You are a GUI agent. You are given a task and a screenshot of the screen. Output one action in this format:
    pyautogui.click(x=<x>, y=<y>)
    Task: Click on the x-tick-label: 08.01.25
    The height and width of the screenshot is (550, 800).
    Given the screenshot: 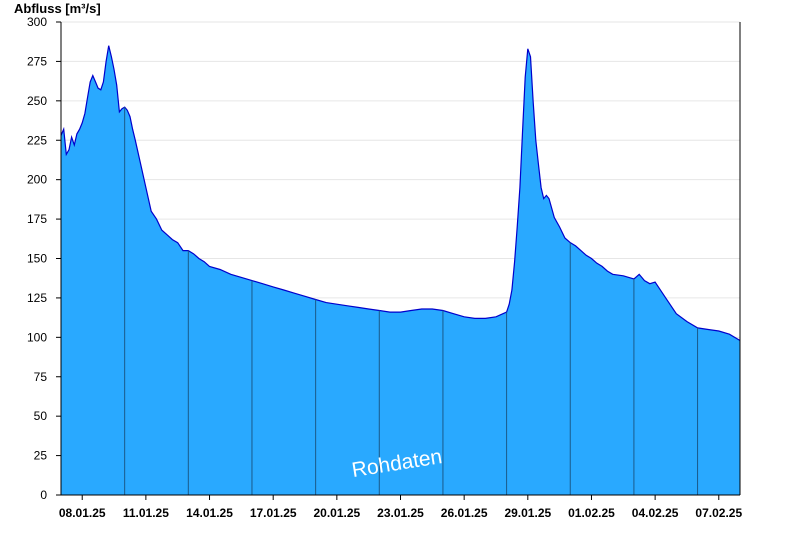 What is the action you would take?
    pyautogui.click(x=82, y=513)
    